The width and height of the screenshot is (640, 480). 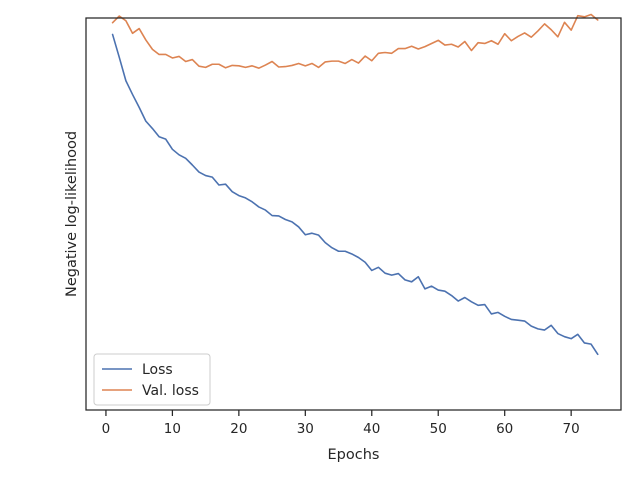 What do you see at coordinates (571, 429) in the screenshot?
I see `x-tick-label: 70` at bounding box center [571, 429].